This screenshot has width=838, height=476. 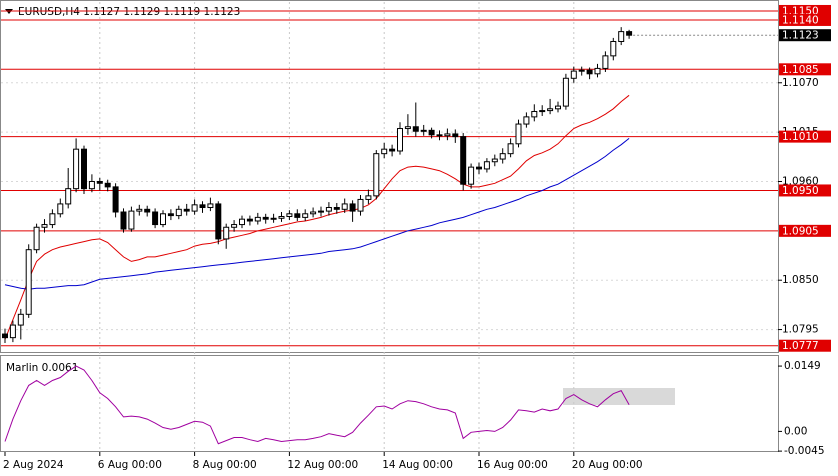 I want to click on menu-triangle, so click(x=9, y=11).